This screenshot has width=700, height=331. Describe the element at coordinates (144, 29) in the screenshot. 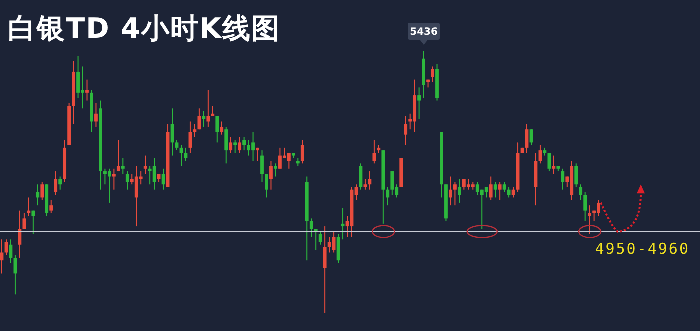

I see `chart-title: 白银TD 4小时K线图` at that location.